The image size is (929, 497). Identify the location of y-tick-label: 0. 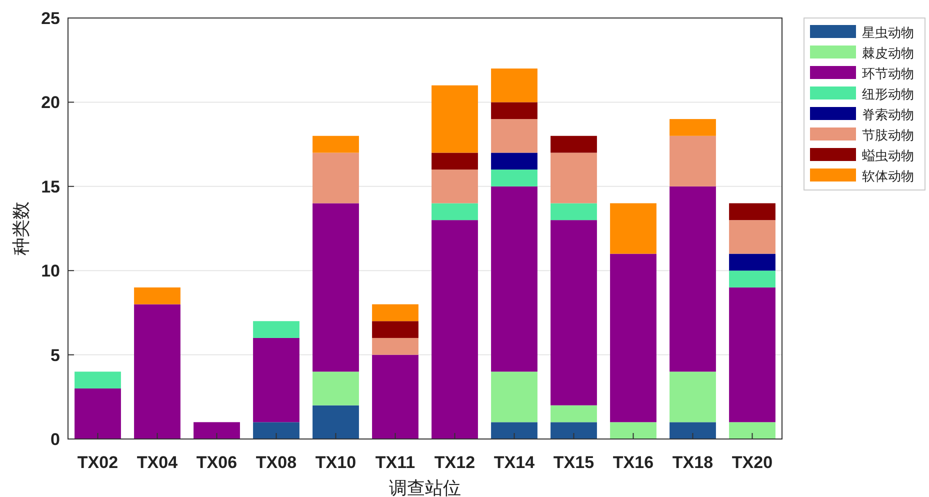
(55, 439).